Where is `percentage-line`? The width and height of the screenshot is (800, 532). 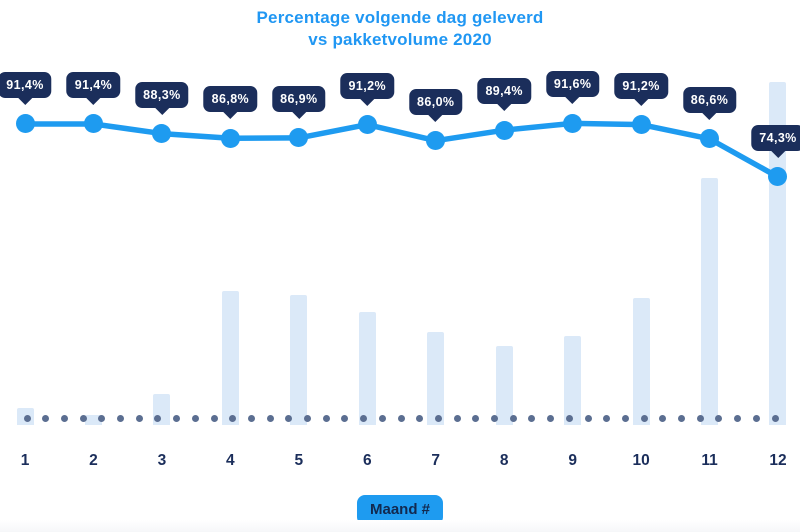 percentage-line is located at coordinates (401, 150).